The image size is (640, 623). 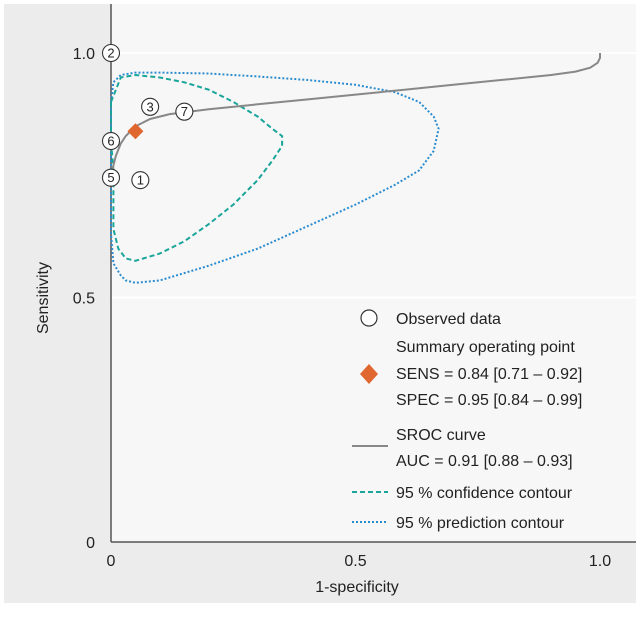 I want to click on x-tick-label: 0.5, so click(x=355, y=561).